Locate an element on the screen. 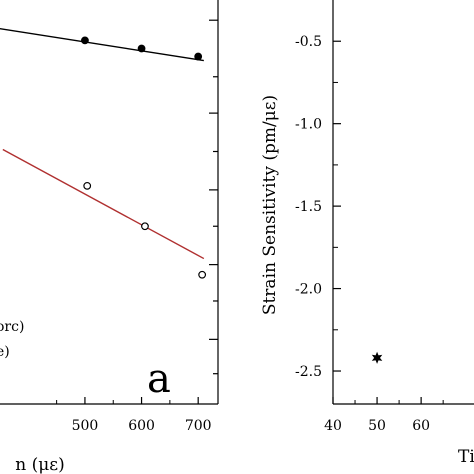 This screenshot has height=474, width=474. panel-b-points is located at coordinates (377, 357).